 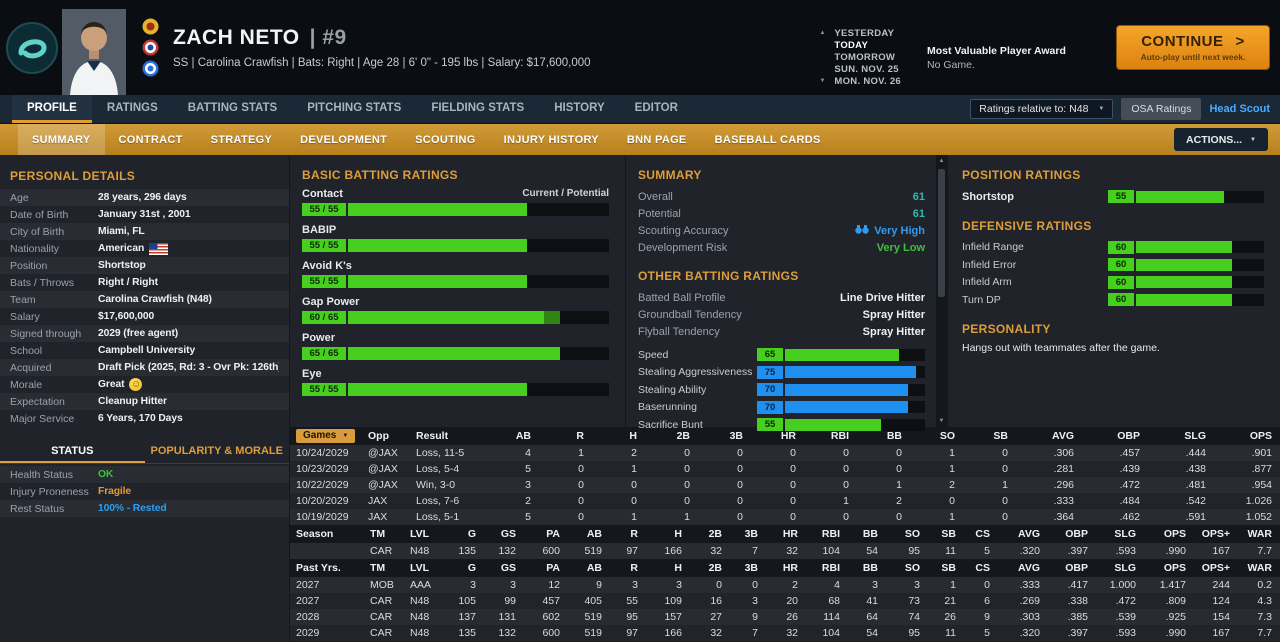 I want to click on team-logo, so click(x=32, y=47).